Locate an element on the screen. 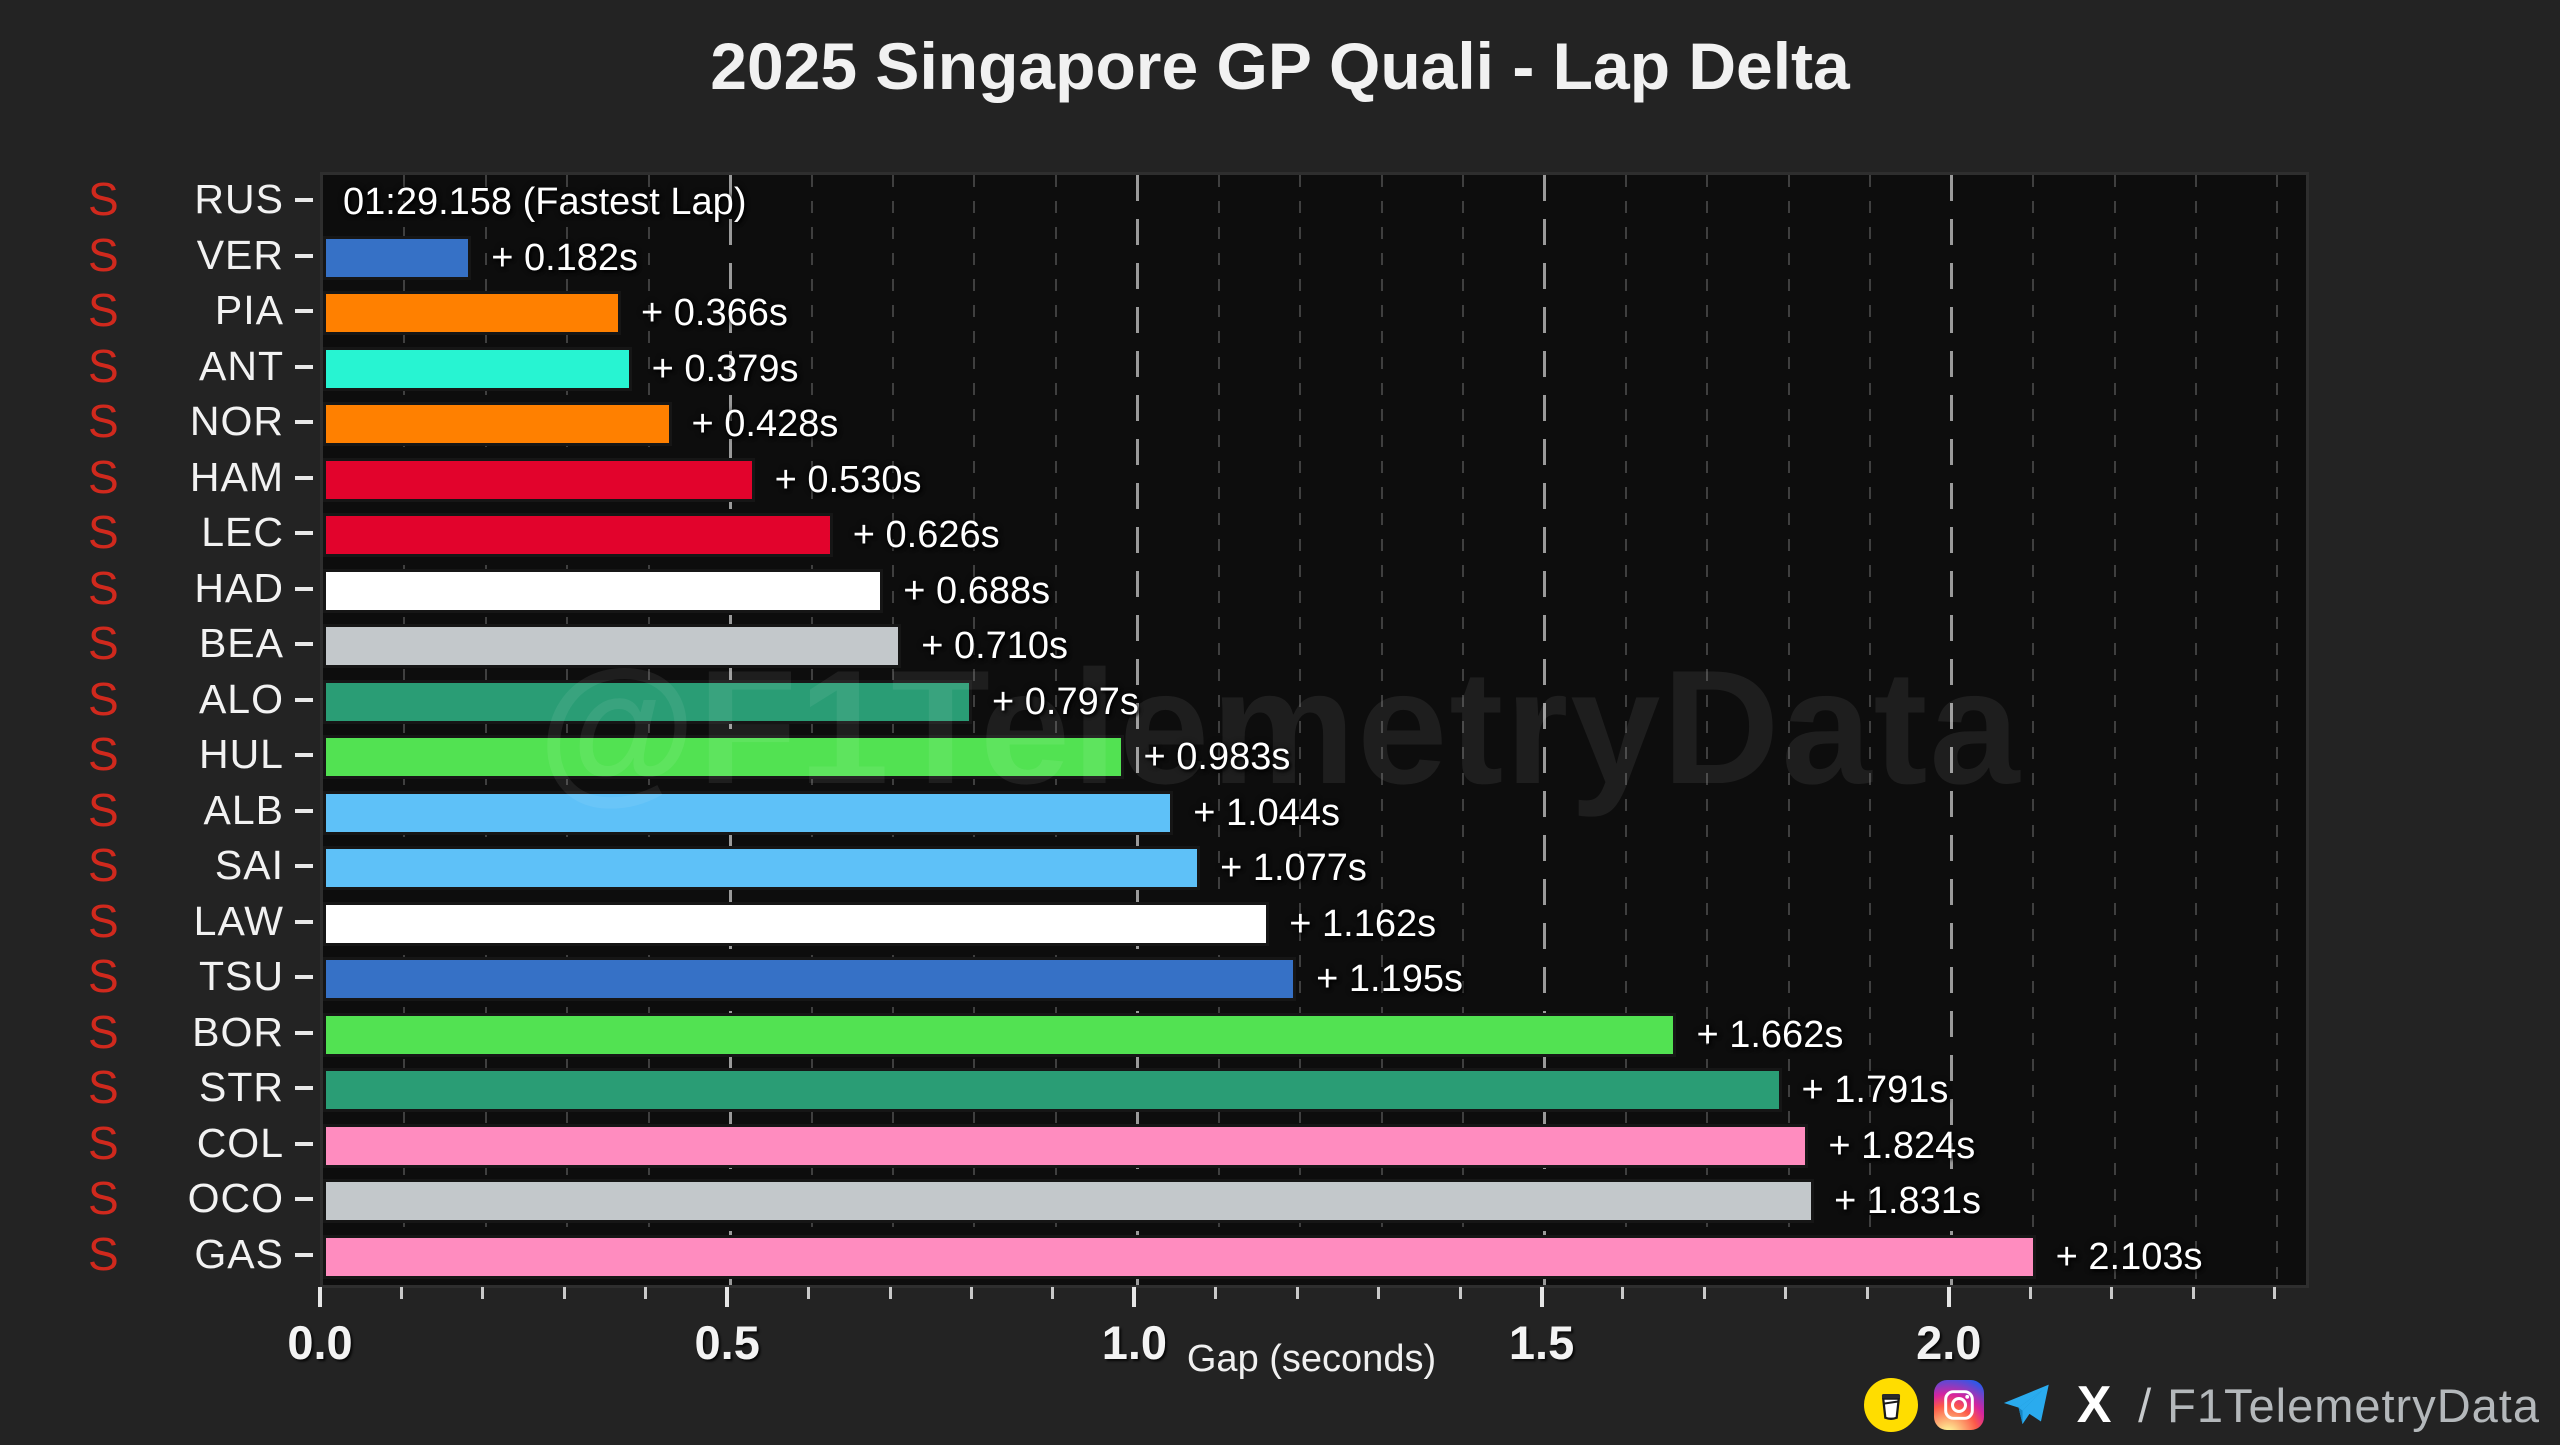  driver-row: + 1.044s is located at coordinates (1314, 814).